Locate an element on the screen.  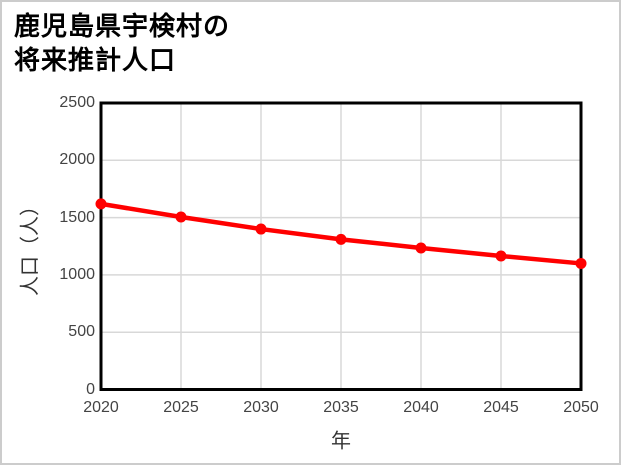
x-tick-label: 2030 is located at coordinates (261, 407).